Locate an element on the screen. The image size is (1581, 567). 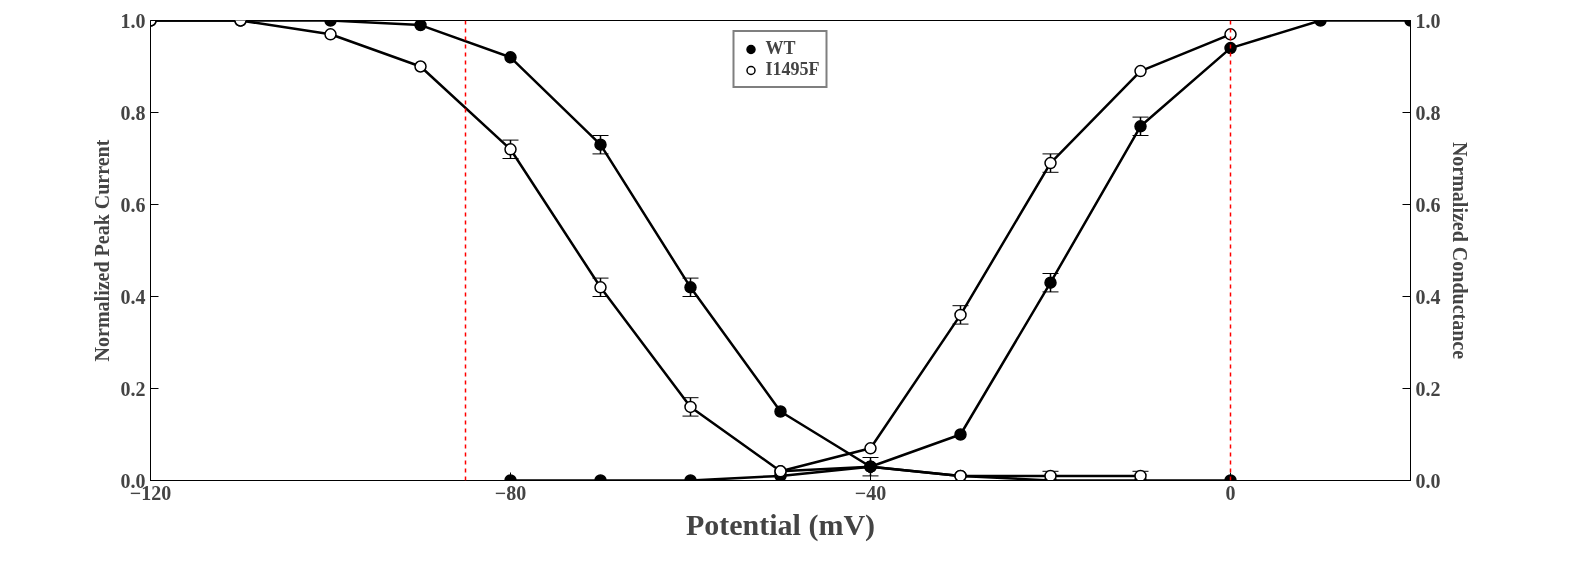
x-tick-label: −80 is located at coordinates (510, 492).